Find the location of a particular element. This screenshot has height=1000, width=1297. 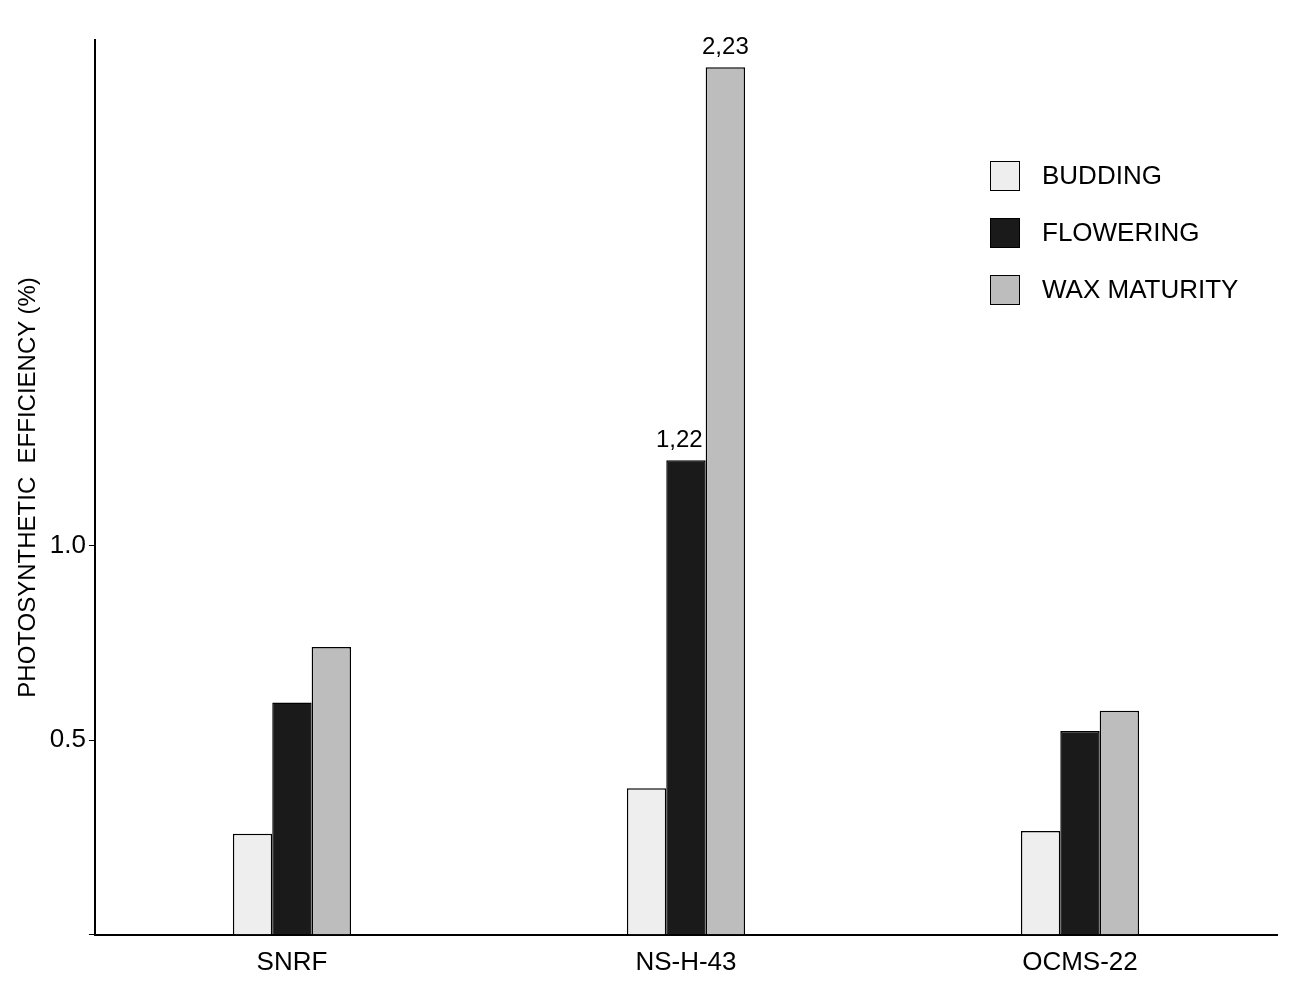

legend-label: FLOWERING is located at coordinates (1121, 232).